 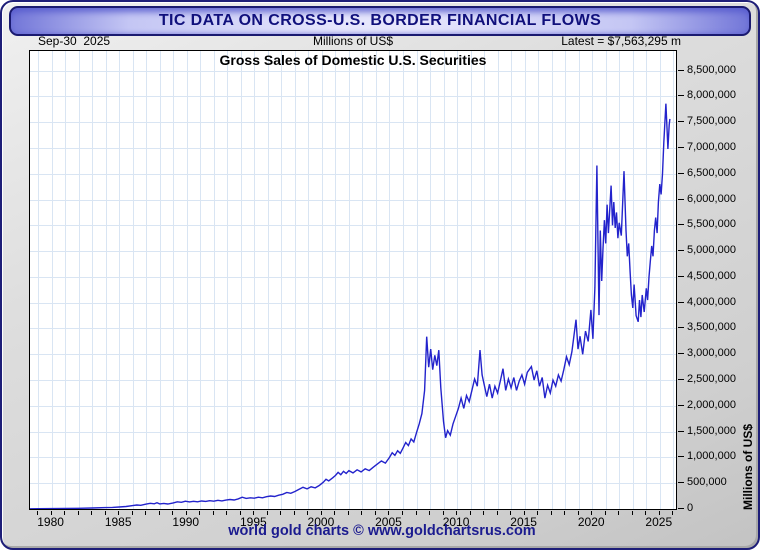 I want to click on y-tick-label: 4,000,000, so click(x=711, y=301).